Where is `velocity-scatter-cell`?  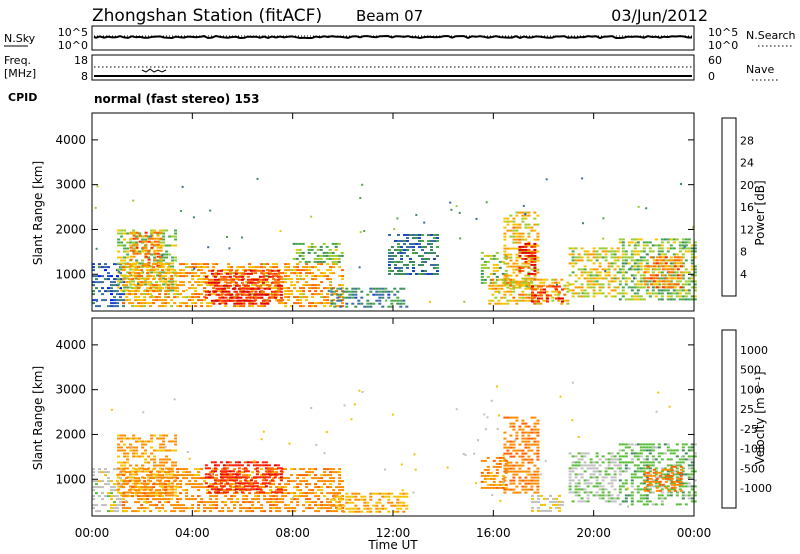 velocity-scatter-cell is located at coordinates (578, 437).